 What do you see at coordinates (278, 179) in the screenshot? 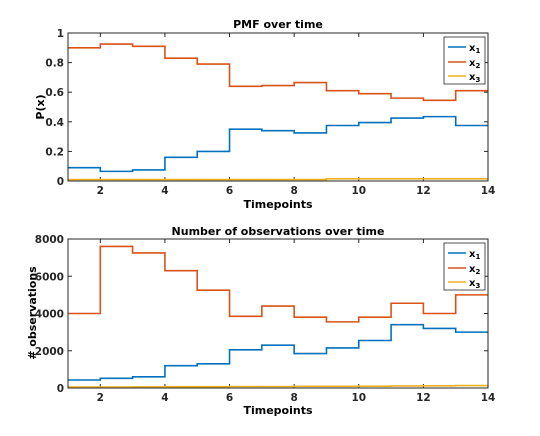
I see `series-line-x3` at bounding box center [278, 179].